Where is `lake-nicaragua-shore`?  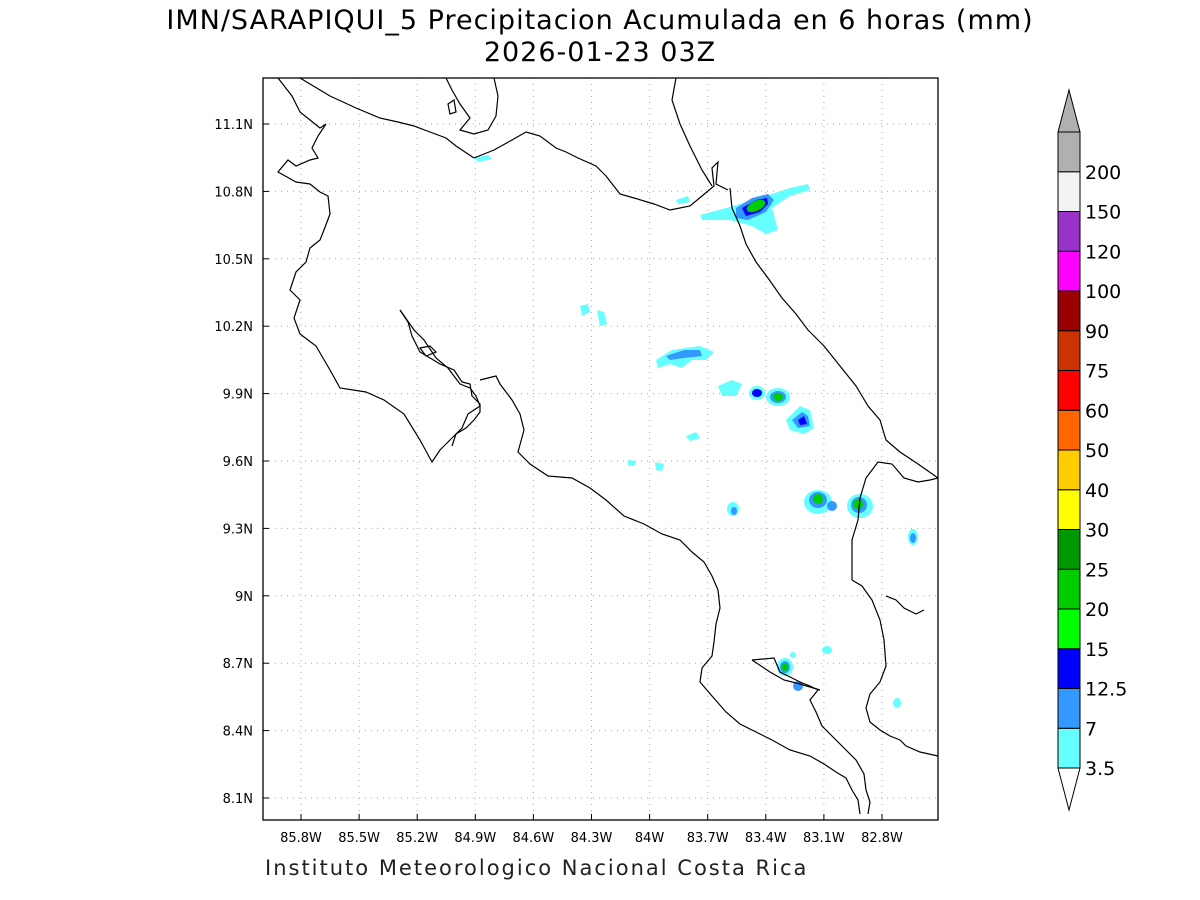
lake-nicaragua-shore is located at coordinates (472, 106).